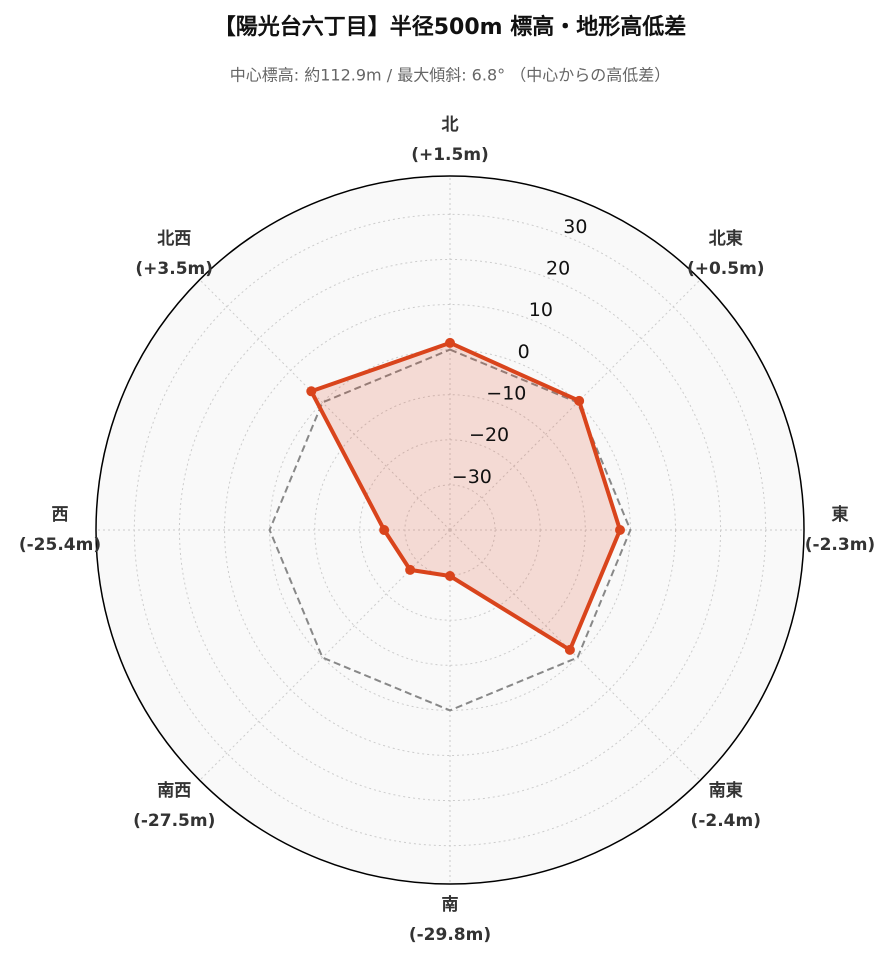 The image size is (892, 966). Describe the element at coordinates (472, 477) in the screenshot. I see `r-tick-label: −30` at that location.